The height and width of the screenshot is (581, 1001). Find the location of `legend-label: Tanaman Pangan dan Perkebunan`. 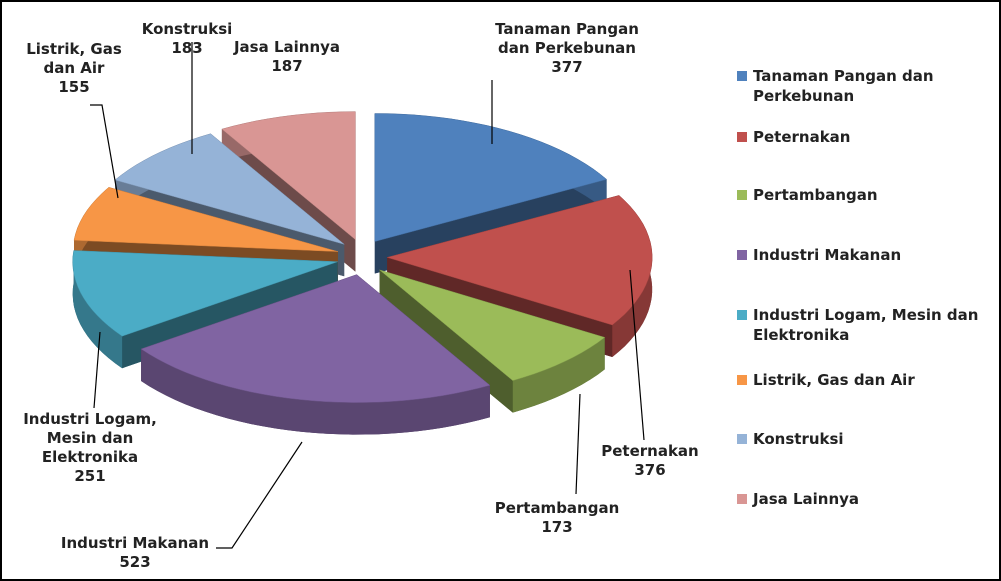

legend-label: Tanaman Pangan dan Perkebunan is located at coordinates (843, 86).